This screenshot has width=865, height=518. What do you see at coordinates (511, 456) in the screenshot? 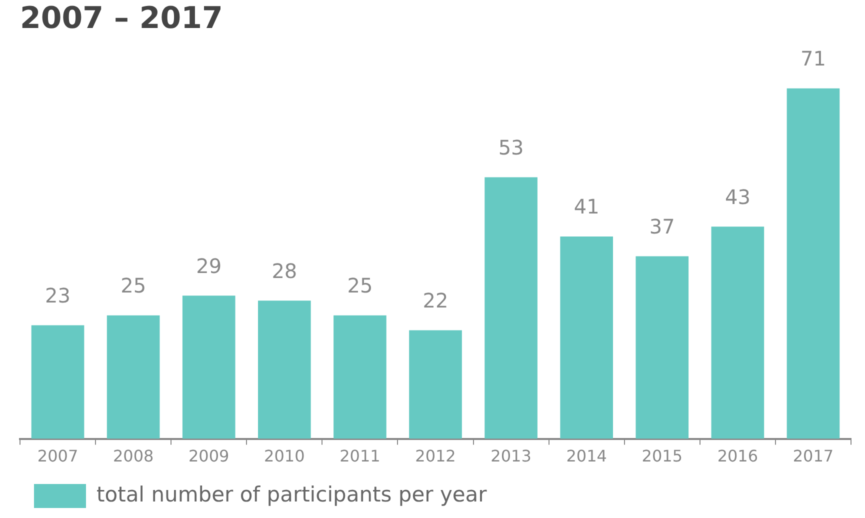
I see `x-tick-label: 2013` at bounding box center [511, 456].